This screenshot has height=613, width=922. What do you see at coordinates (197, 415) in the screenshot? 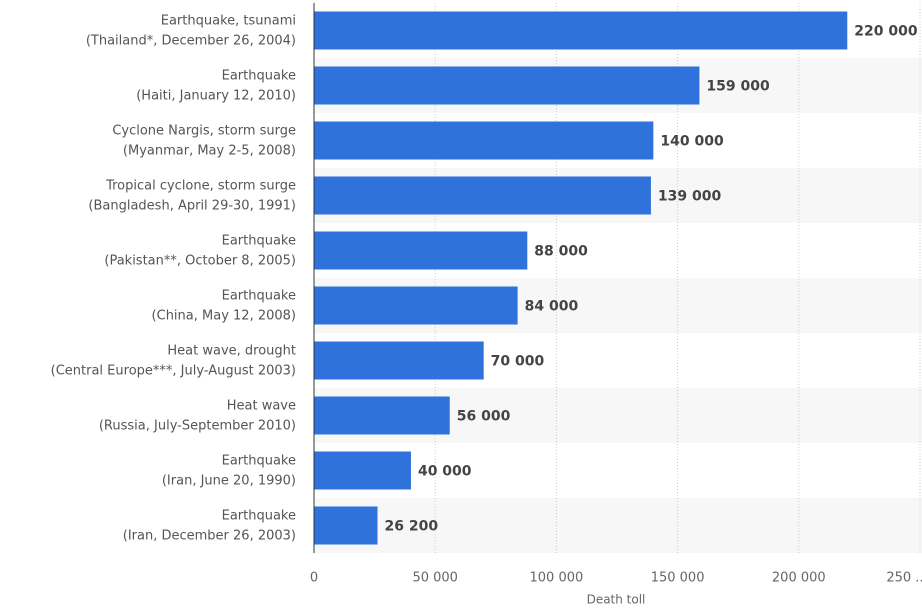
I see `category-label: Heat wave (Russia, July-September 2010)` at bounding box center [197, 415].